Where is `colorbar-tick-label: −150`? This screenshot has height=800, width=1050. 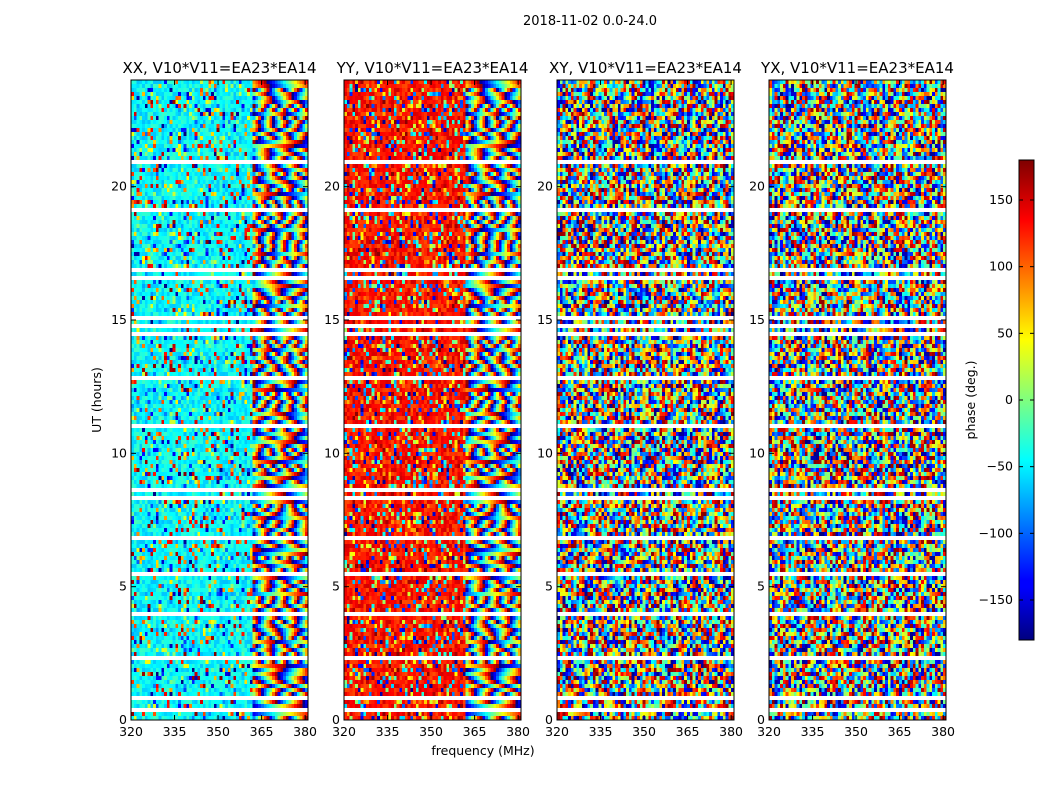
colorbar-tick-label: −150 is located at coordinates (996, 599).